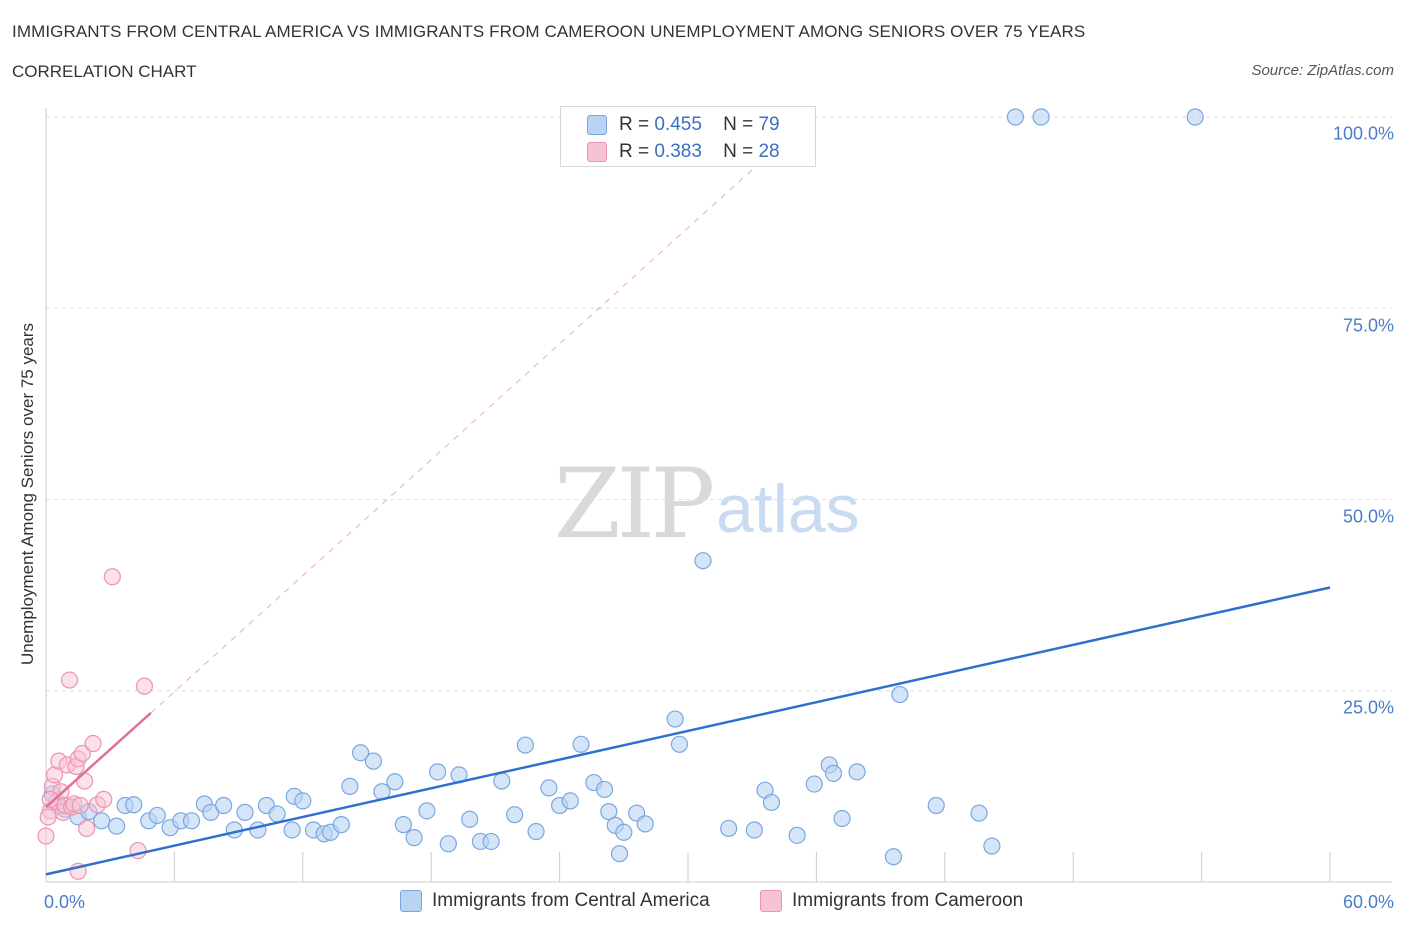 The image size is (1406, 930). Describe the element at coordinates (571, 900) in the screenshot. I see `bottom-legend-label-blue: Immigrants from Central America` at that location.